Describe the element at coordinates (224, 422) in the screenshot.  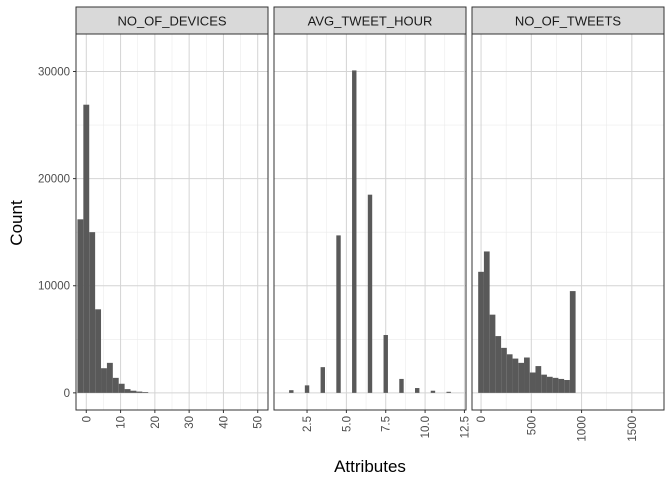
I see `x-tick-label: 40` at that location.